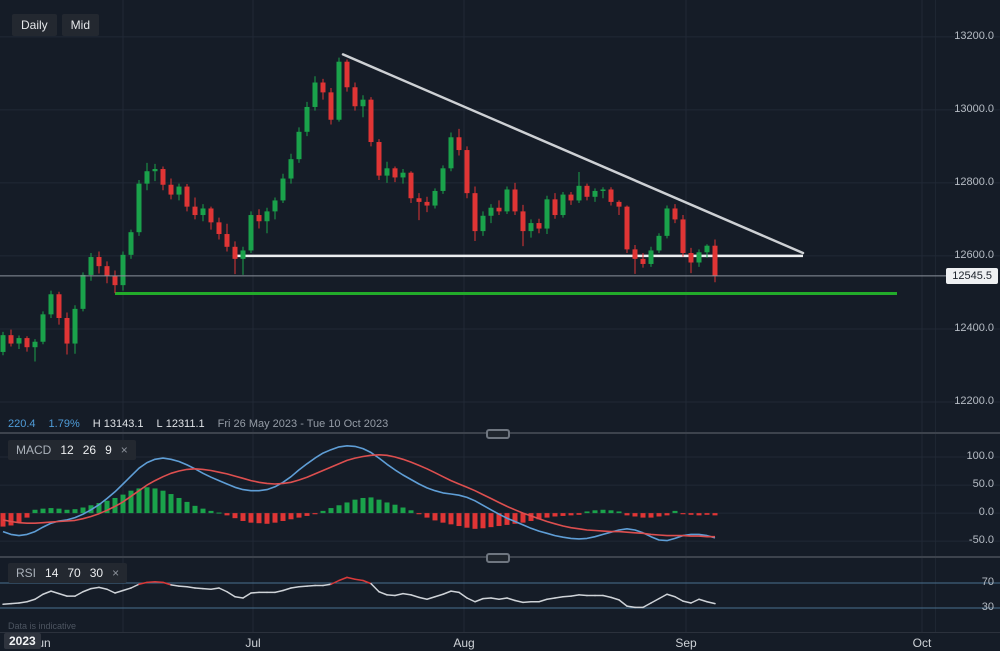  I want to click on rsi-label: RSI, so click(26, 573).